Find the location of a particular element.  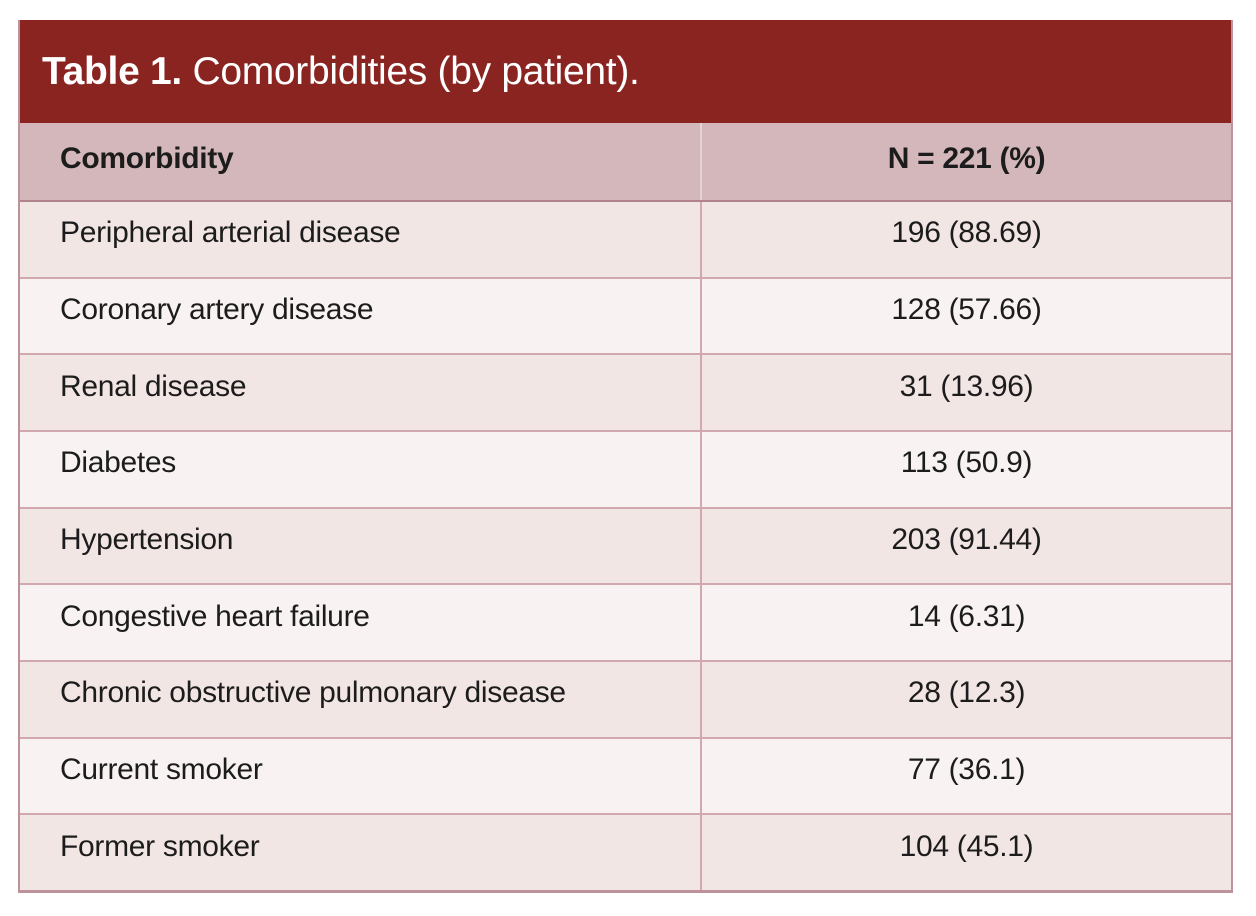

comorbidity-cell: Diabetes is located at coordinates (361, 469).